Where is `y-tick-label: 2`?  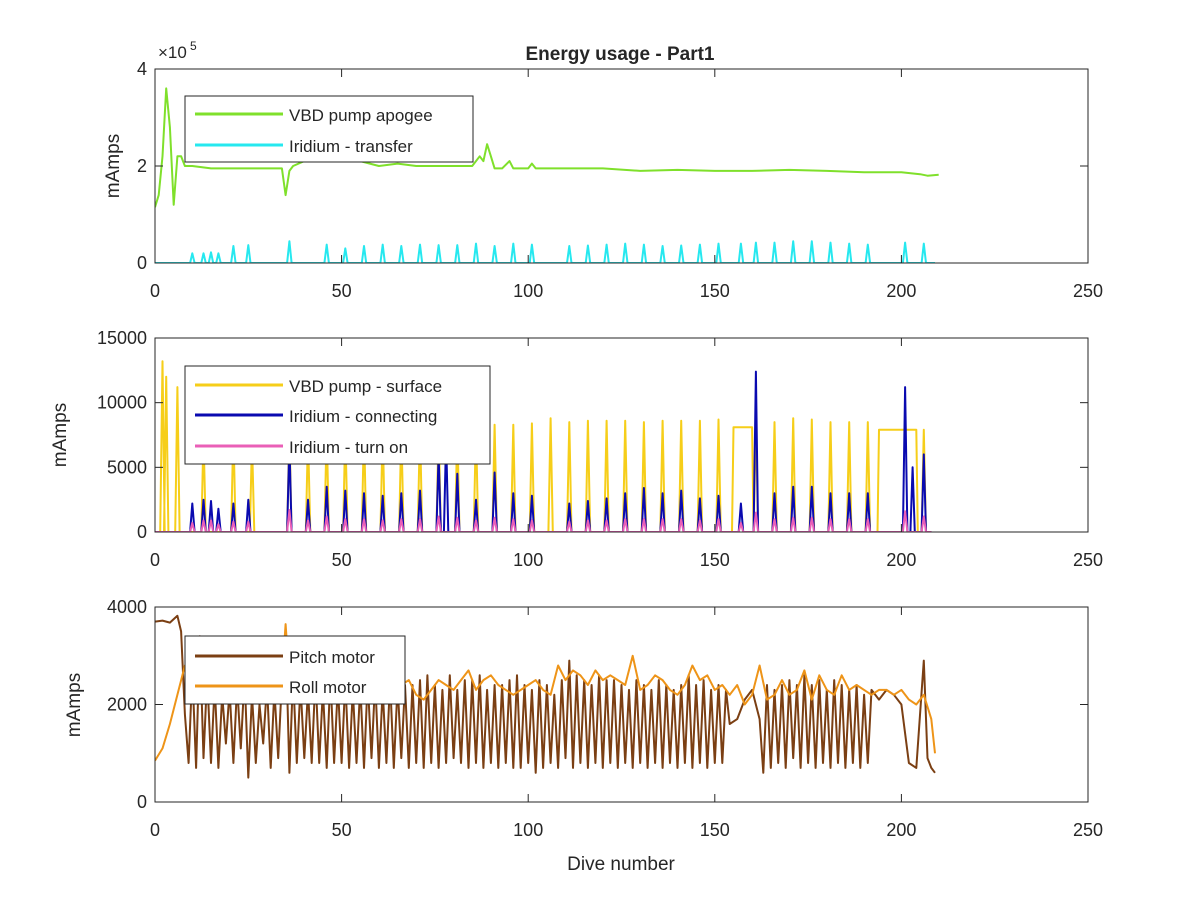
y-tick-label: 2 is located at coordinates (142, 166).